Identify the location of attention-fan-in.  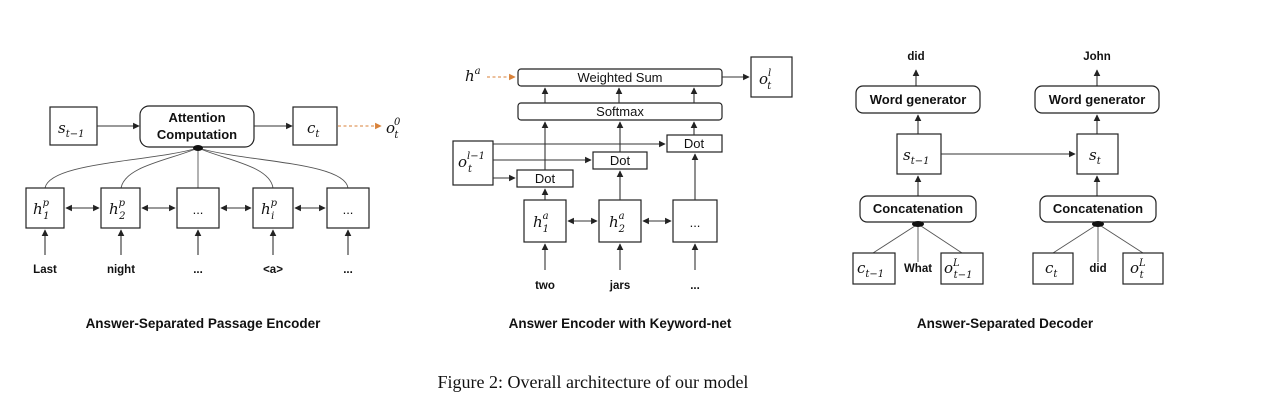
(196, 167).